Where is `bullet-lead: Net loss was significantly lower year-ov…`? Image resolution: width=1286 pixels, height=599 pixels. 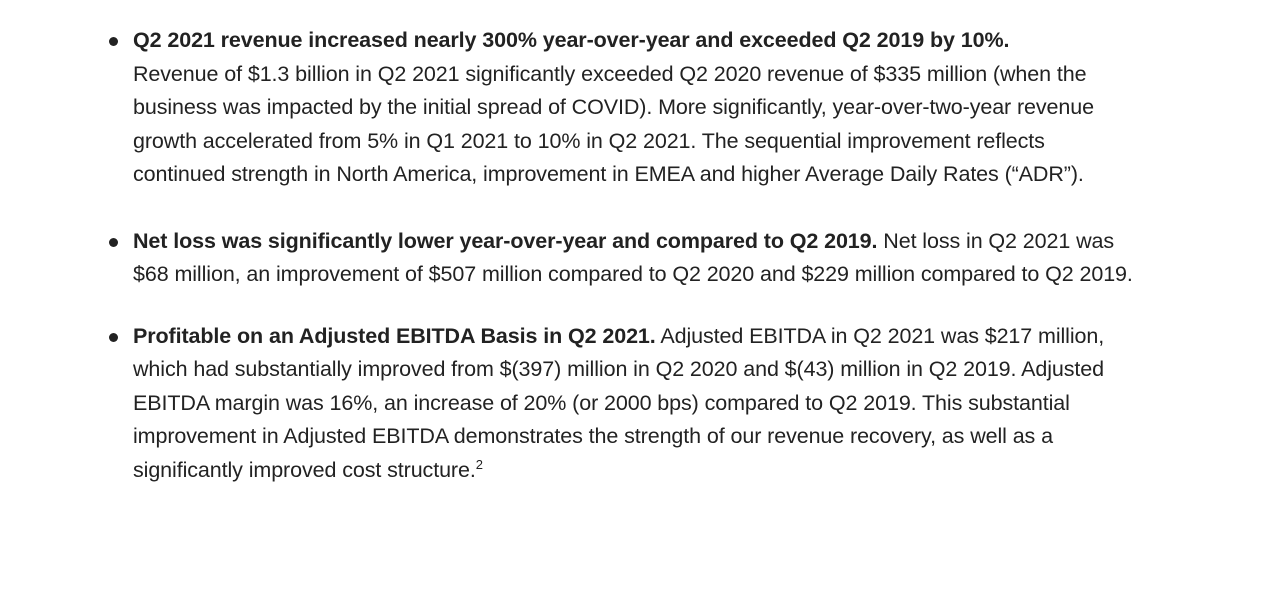
bullet-lead: Net loss was significantly lower year-ov… is located at coordinates (505, 240).